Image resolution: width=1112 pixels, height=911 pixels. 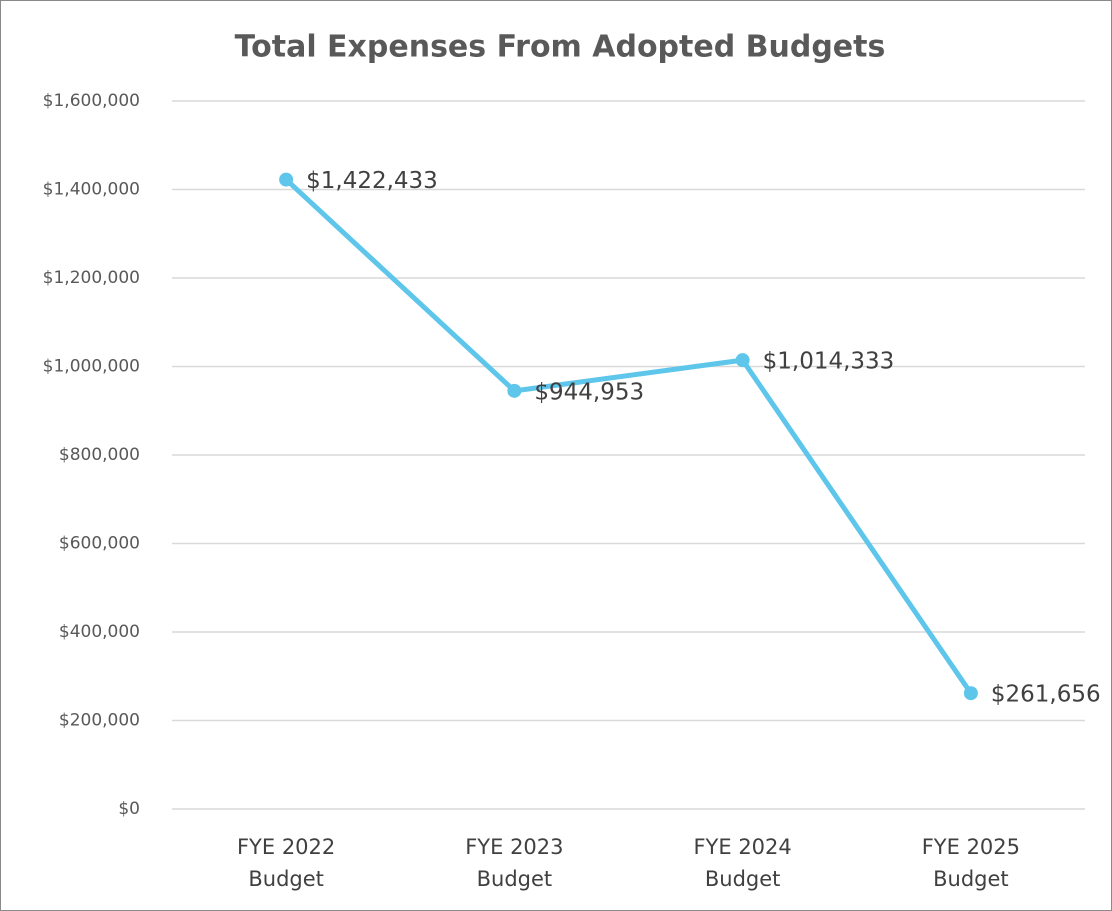 I want to click on y-tick-label: $200,000, so click(x=99, y=721).